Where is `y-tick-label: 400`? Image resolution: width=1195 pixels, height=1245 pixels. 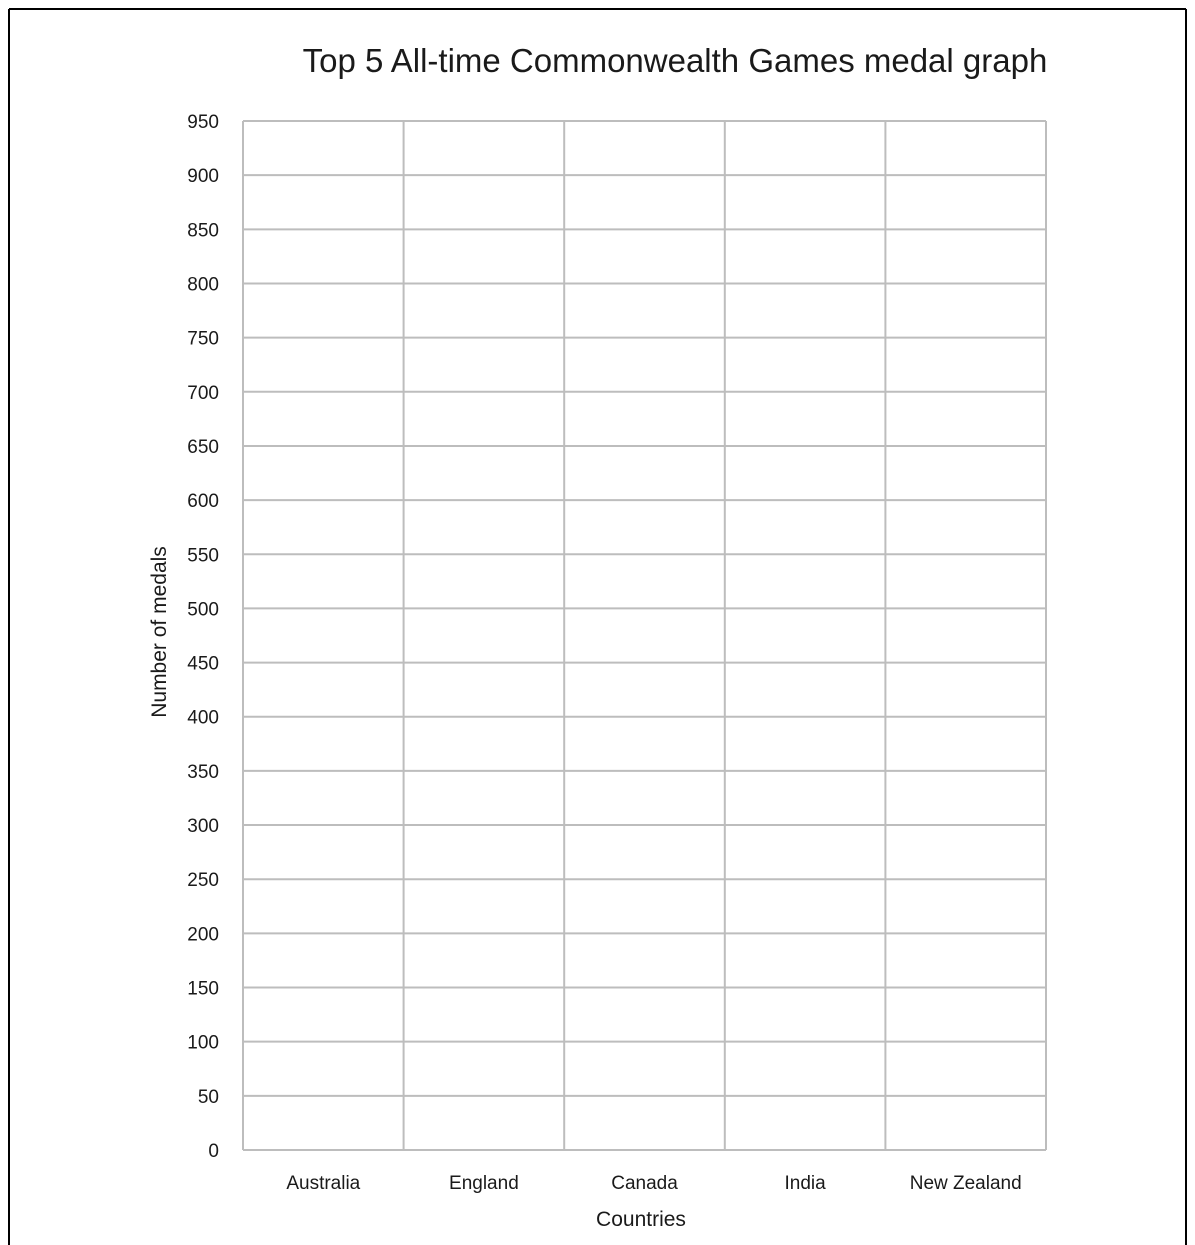 y-tick-label: 400 is located at coordinates (203, 718).